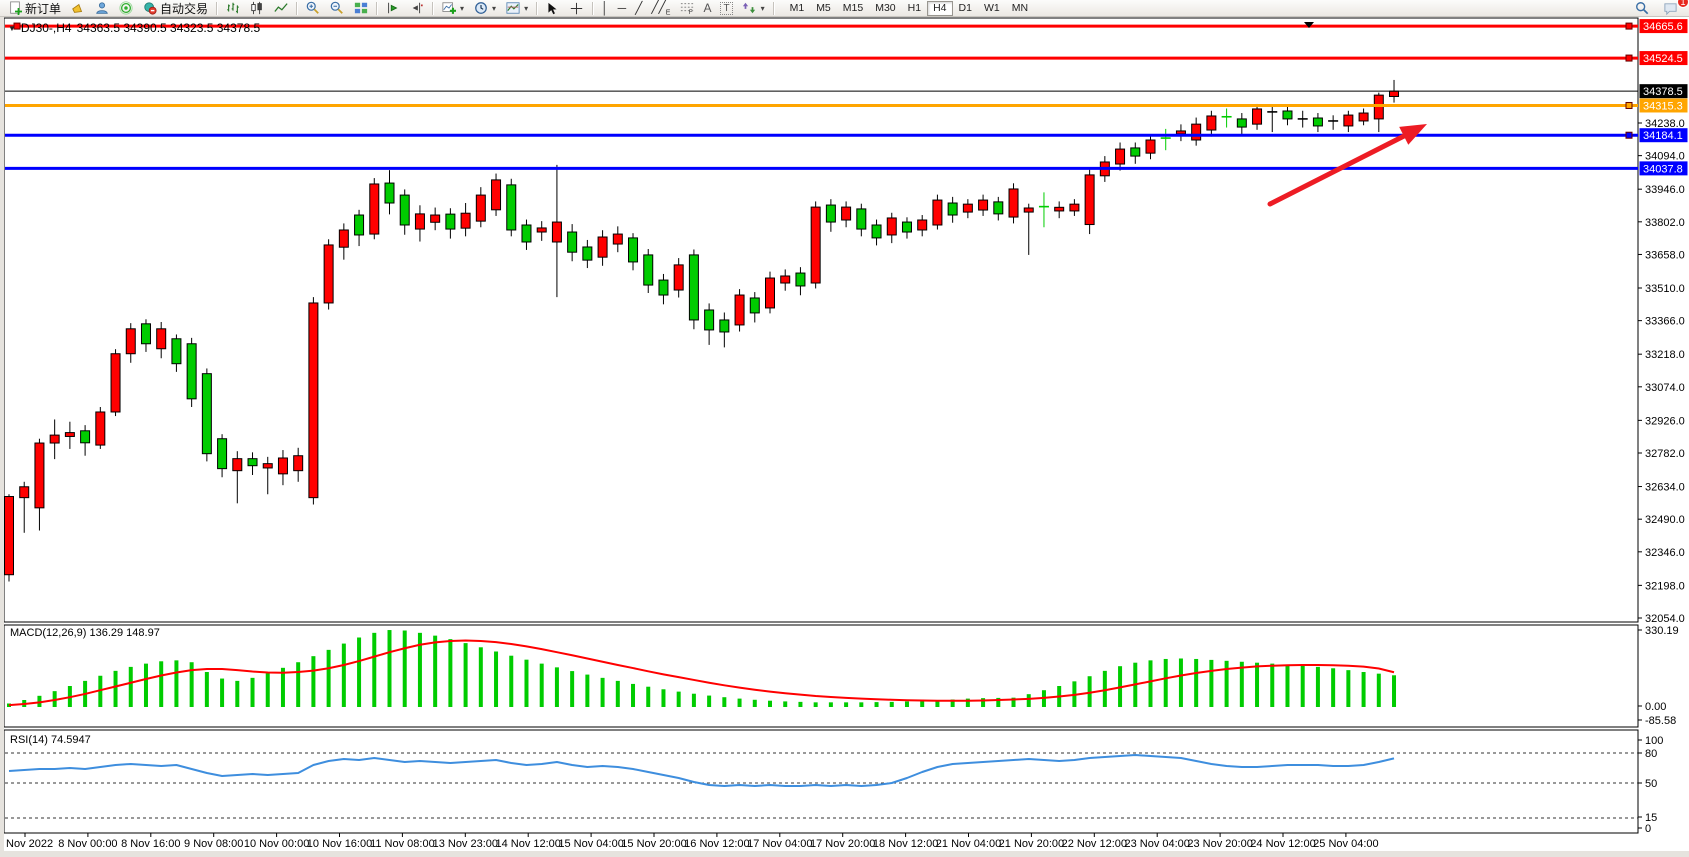  I want to click on bar-chart-button, so click(232, 8).